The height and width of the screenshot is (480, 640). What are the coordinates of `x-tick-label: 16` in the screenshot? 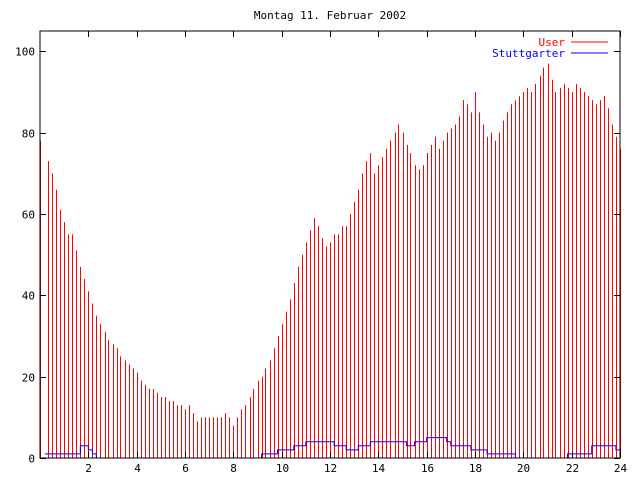 It's located at (427, 468).